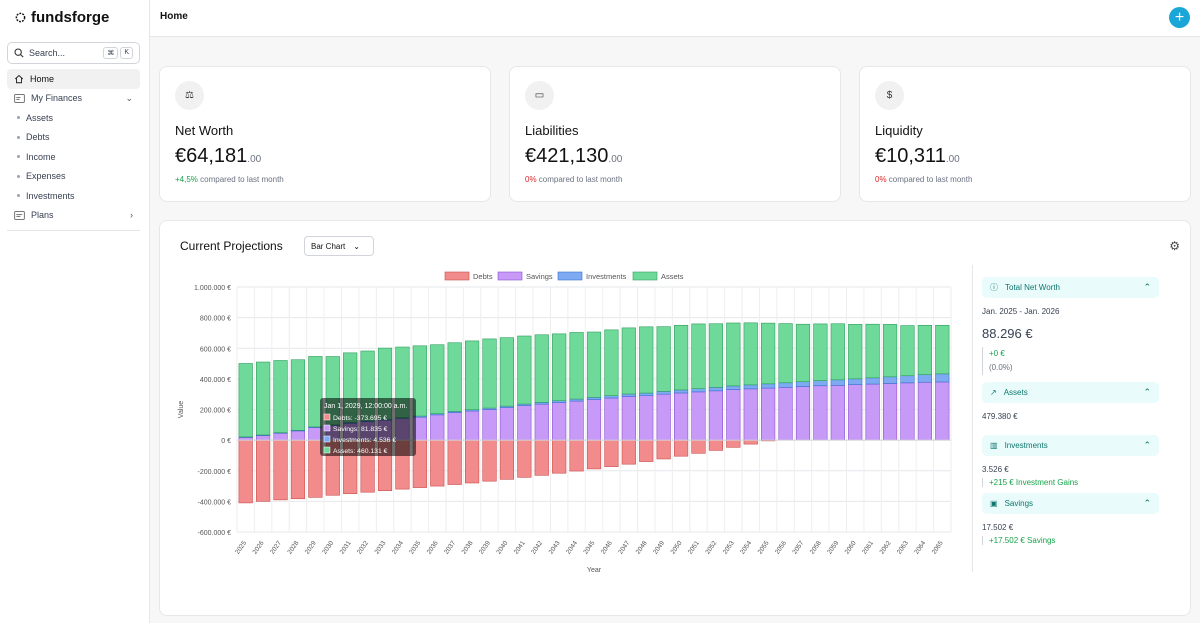 This screenshot has height=623, width=1200. Describe the element at coordinates (254, 159) in the screenshot. I see `kpi-cents: .00` at that location.